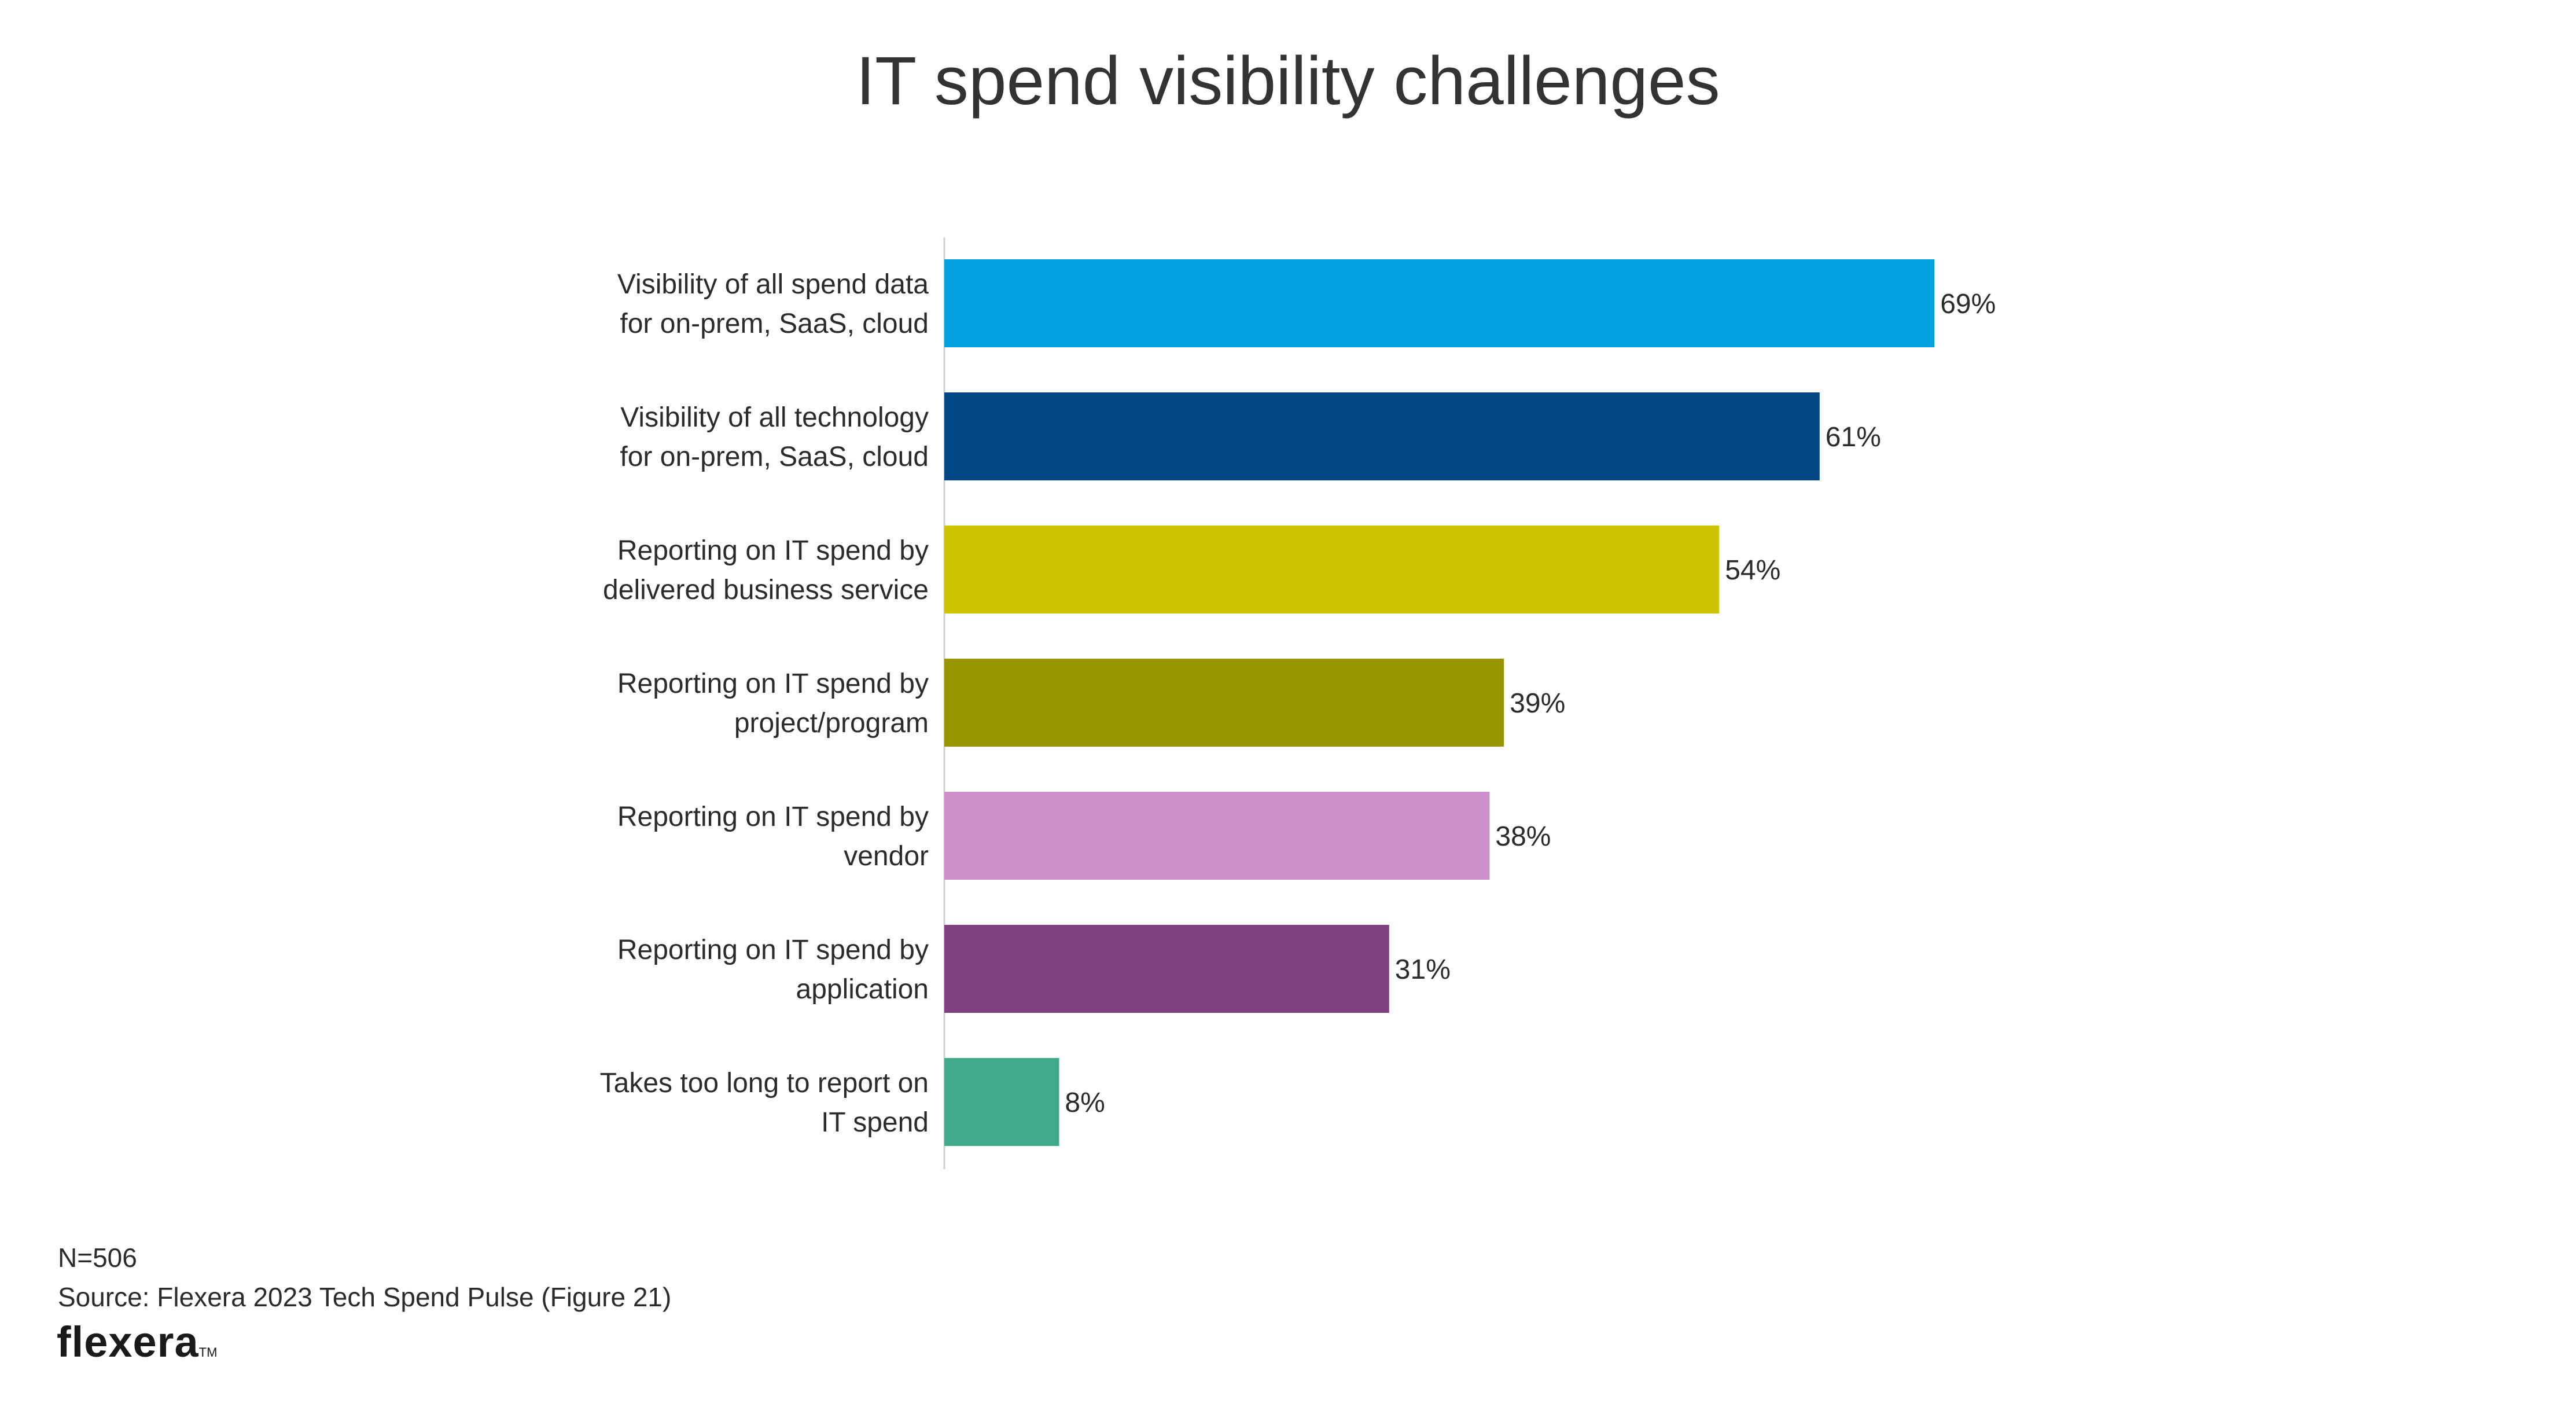 Image resolution: width=2576 pixels, height=1407 pixels. What do you see at coordinates (97, 1258) in the screenshot?
I see `sample-size-note: N=506` at bounding box center [97, 1258].